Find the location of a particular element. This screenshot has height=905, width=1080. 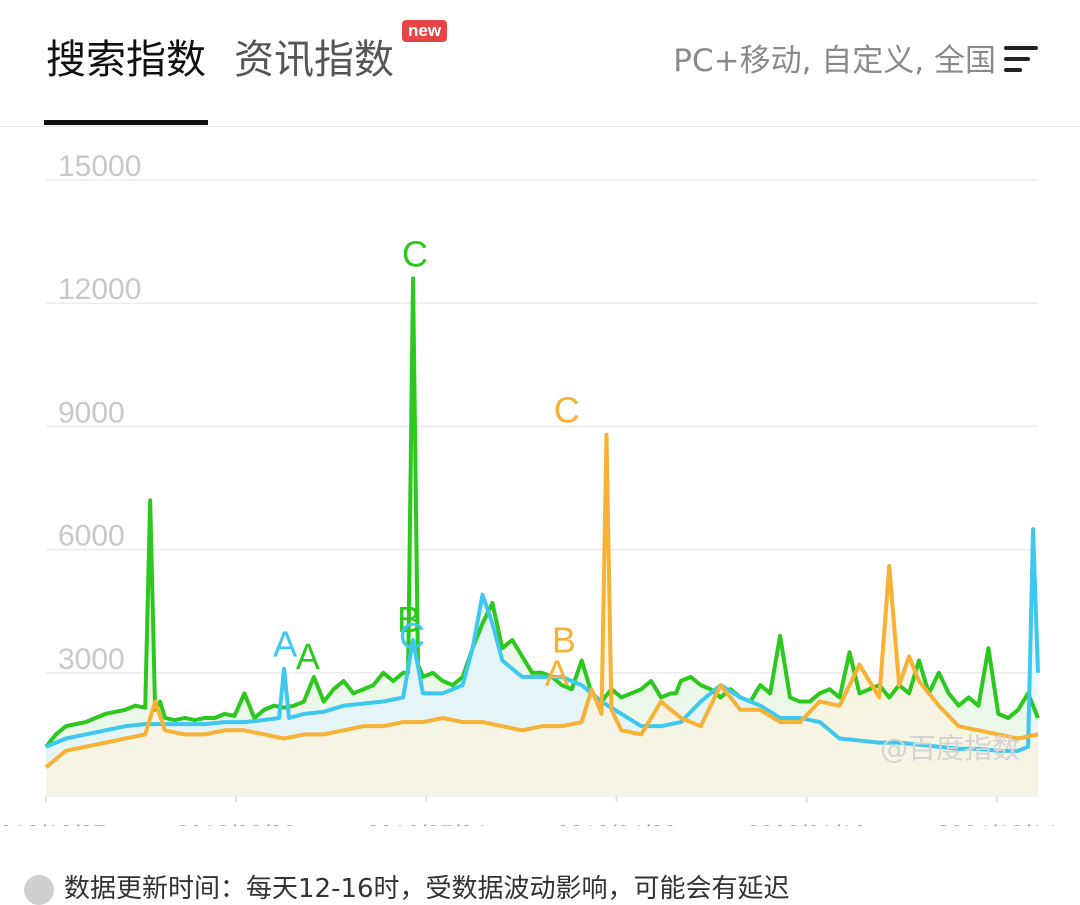

footer-text: 数据更新时间：每天12-16时，受数据波动影响，可能会有延迟 is located at coordinates (427, 889).